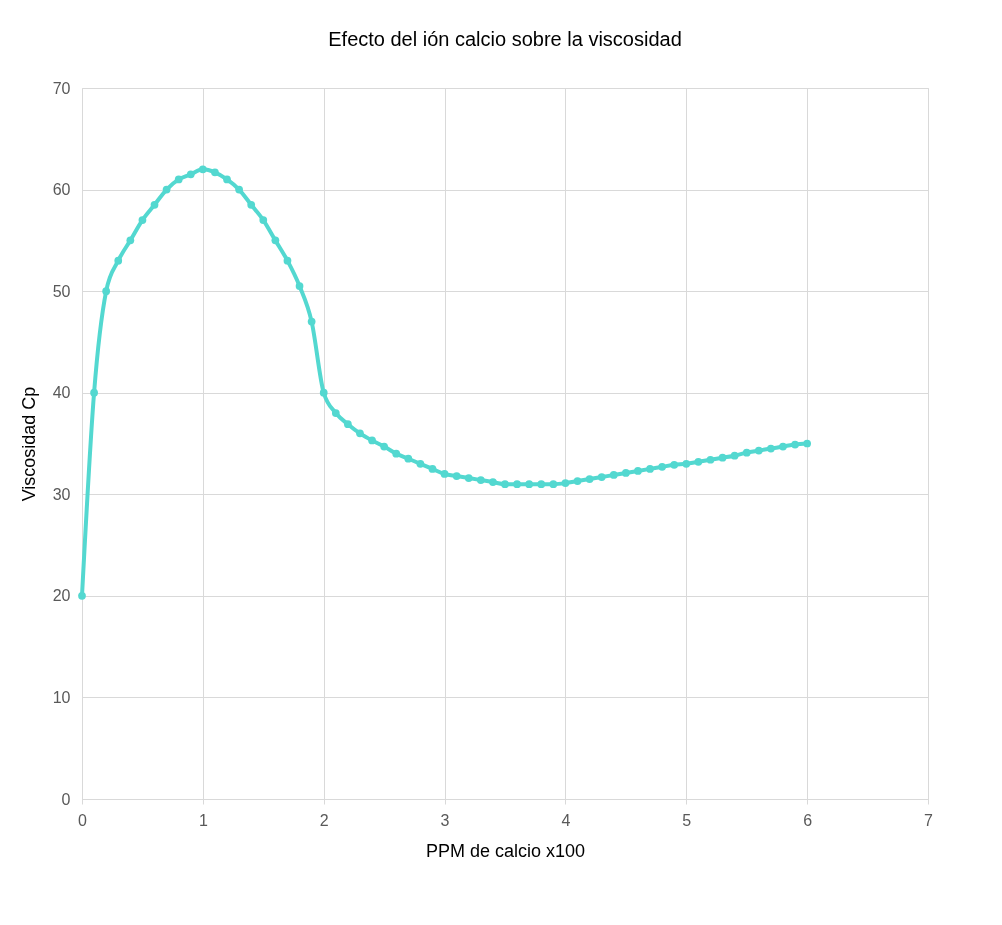 This screenshot has width=1002, height=925. What do you see at coordinates (687, 820) in the screenshot?
I see `x-tick-label: 5` at bounding box center [687, 820].